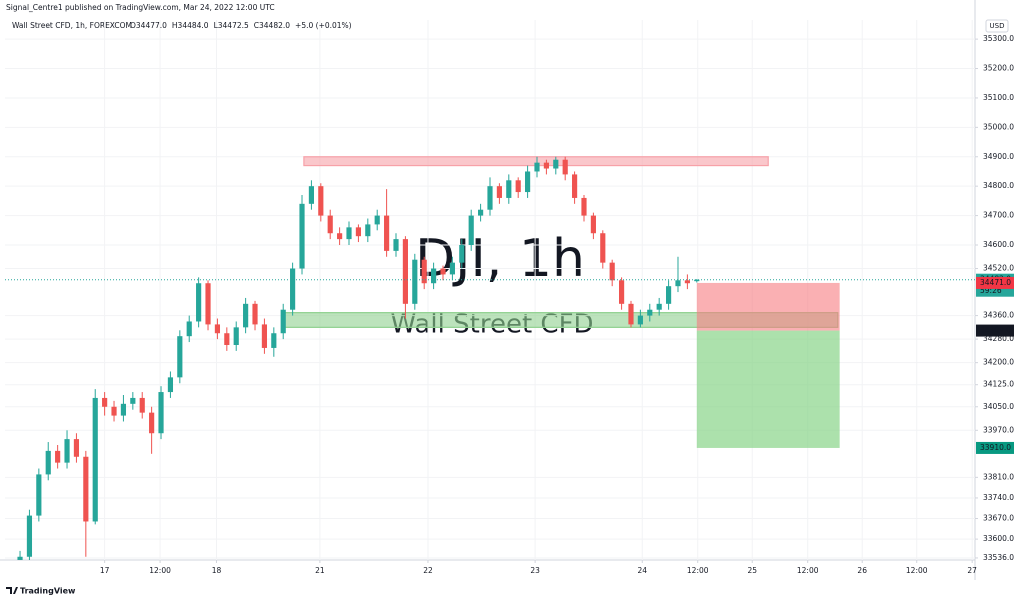 Image resolution: width=1024 pixels, height=602 pixels. I want to click on price-label-box, so click(995, 330).